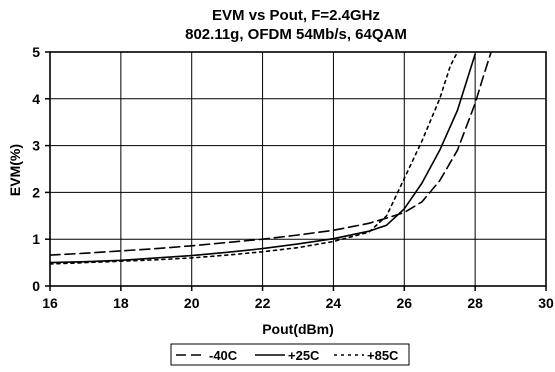 Image resolution: width=555 pixels, height=372 pixels. What do you see at coordinates (383, 355) in the screenshot?
I see `legend-label: +85C` at bounding box center [383, 355].